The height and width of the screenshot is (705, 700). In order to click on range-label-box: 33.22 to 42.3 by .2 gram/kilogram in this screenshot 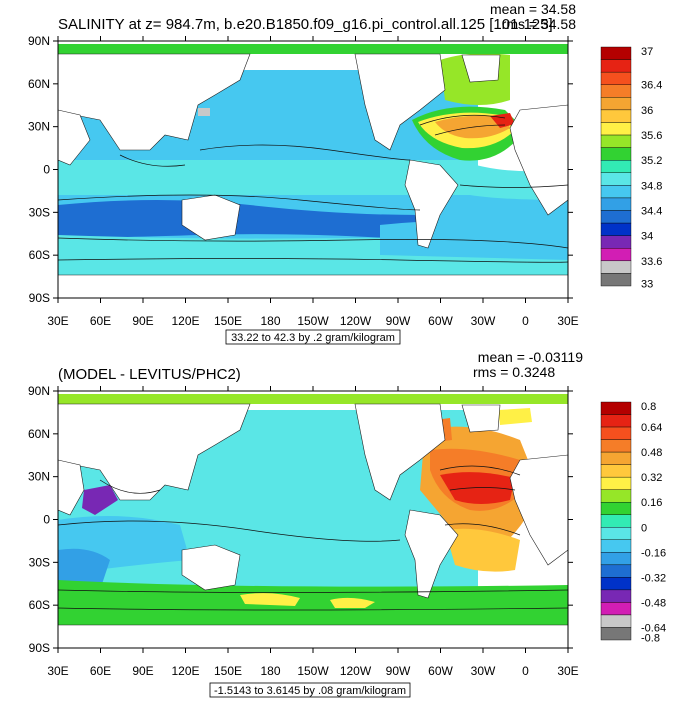, I will do `click(313, 337)`.